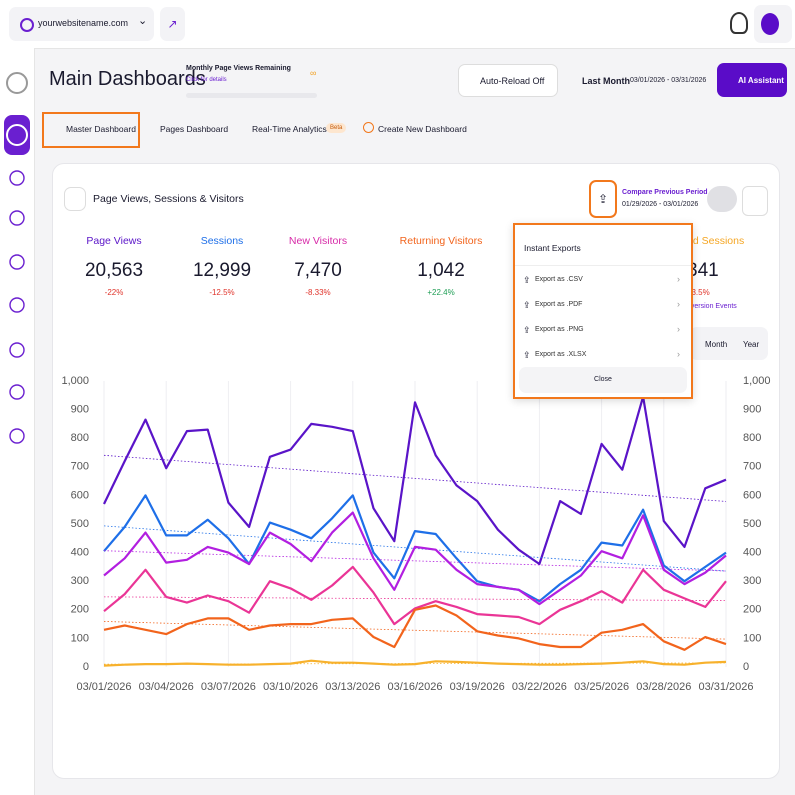 Image resolution: width=795 pixels, height=795 pixels. Describe the element at coordinates (101, 129) in the screenshot. I see `tab: Master Dashboard` at that location.